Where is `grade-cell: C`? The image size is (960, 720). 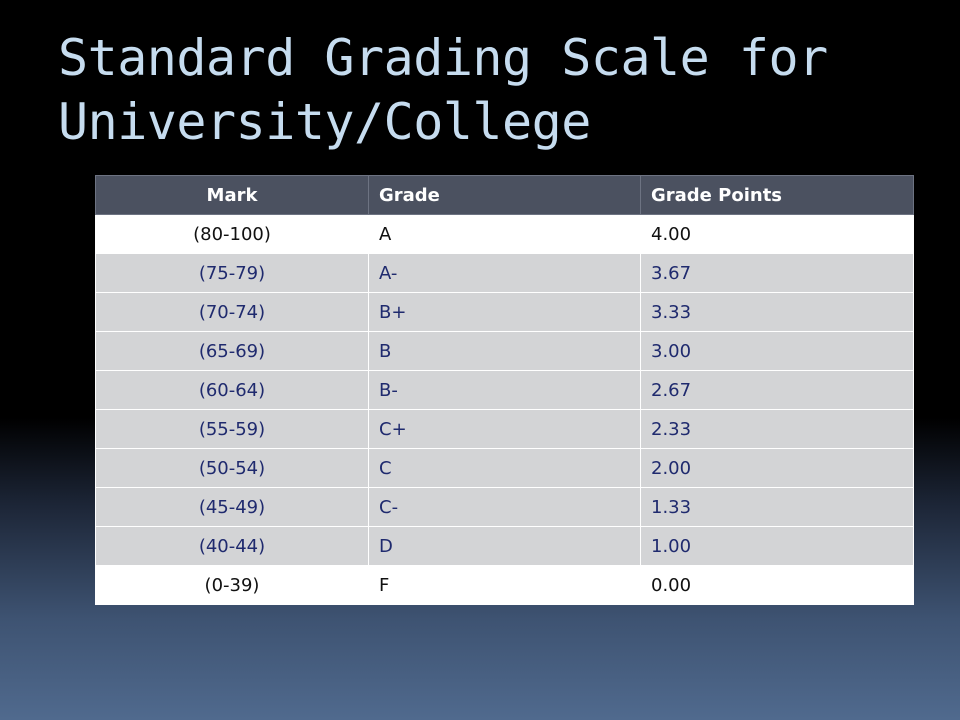 grade-cell: C is located at coordinates (504, 468).